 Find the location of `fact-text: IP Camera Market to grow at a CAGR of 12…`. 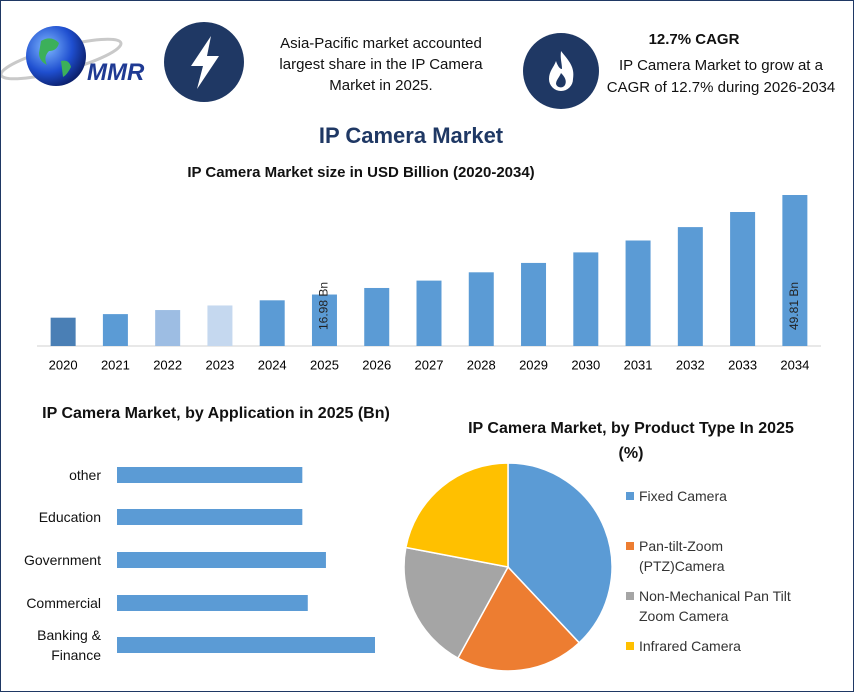

fact-text: IP Camera Market to grow at a CAGR of 12… is located at coordinates (721, 76).